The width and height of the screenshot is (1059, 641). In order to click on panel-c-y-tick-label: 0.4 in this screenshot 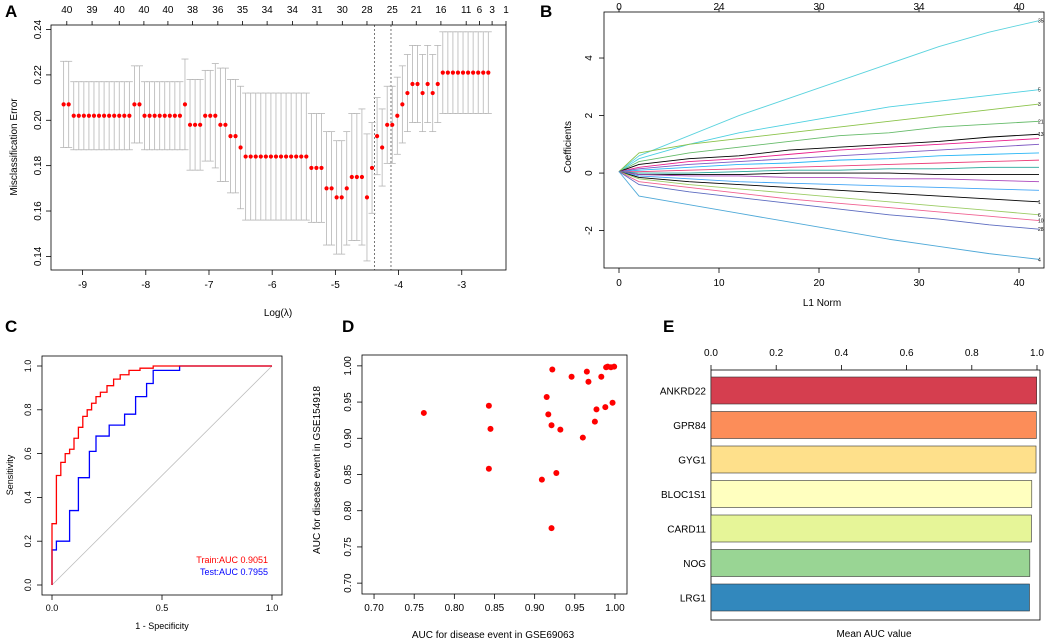, I will do `click(28, 497)`.